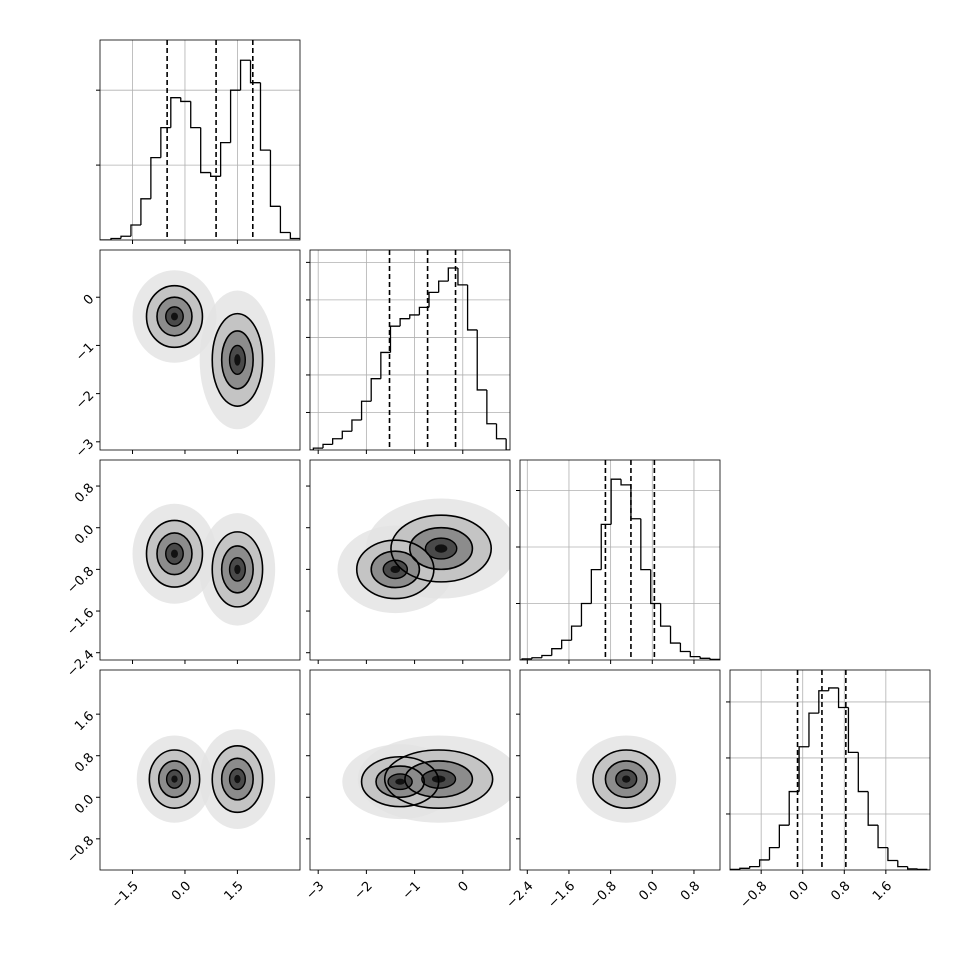 The image size is (970, 970). Describe the element at coordinates (233, 891) in the screenshot. I see `x-tick-label: 1.5` at that location.